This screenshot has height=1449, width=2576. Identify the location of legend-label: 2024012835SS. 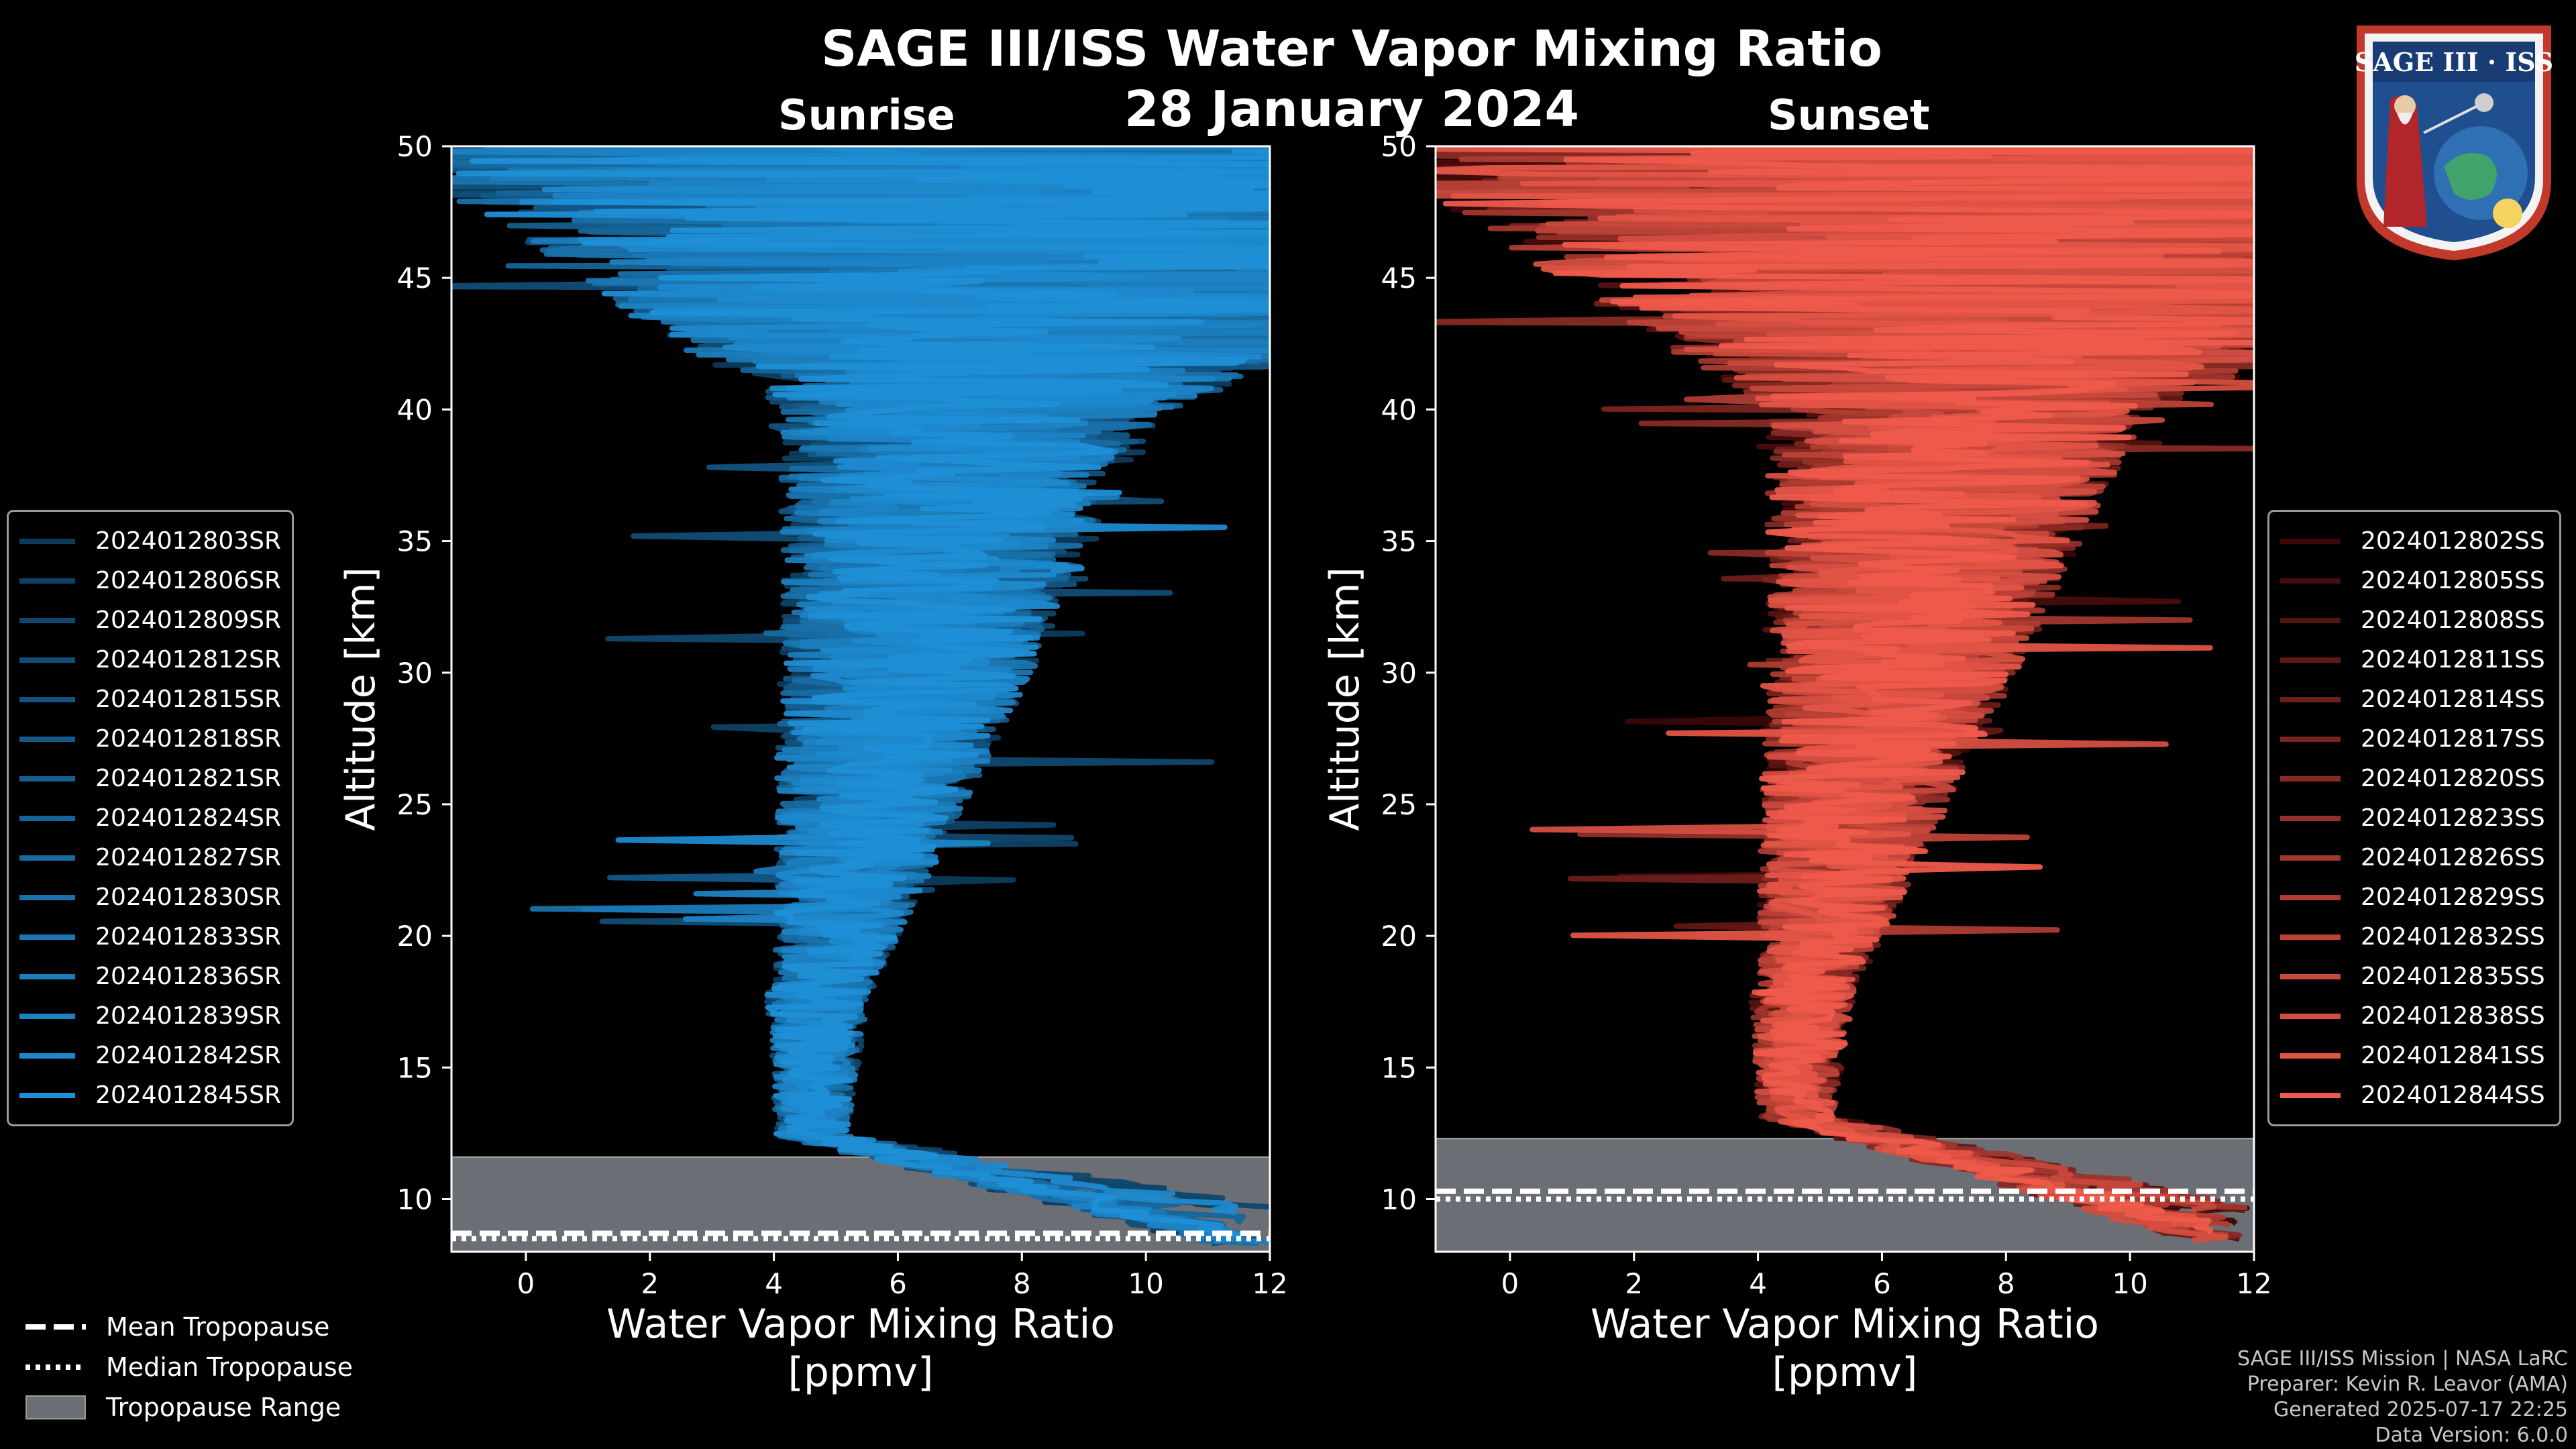
(2453, 976).